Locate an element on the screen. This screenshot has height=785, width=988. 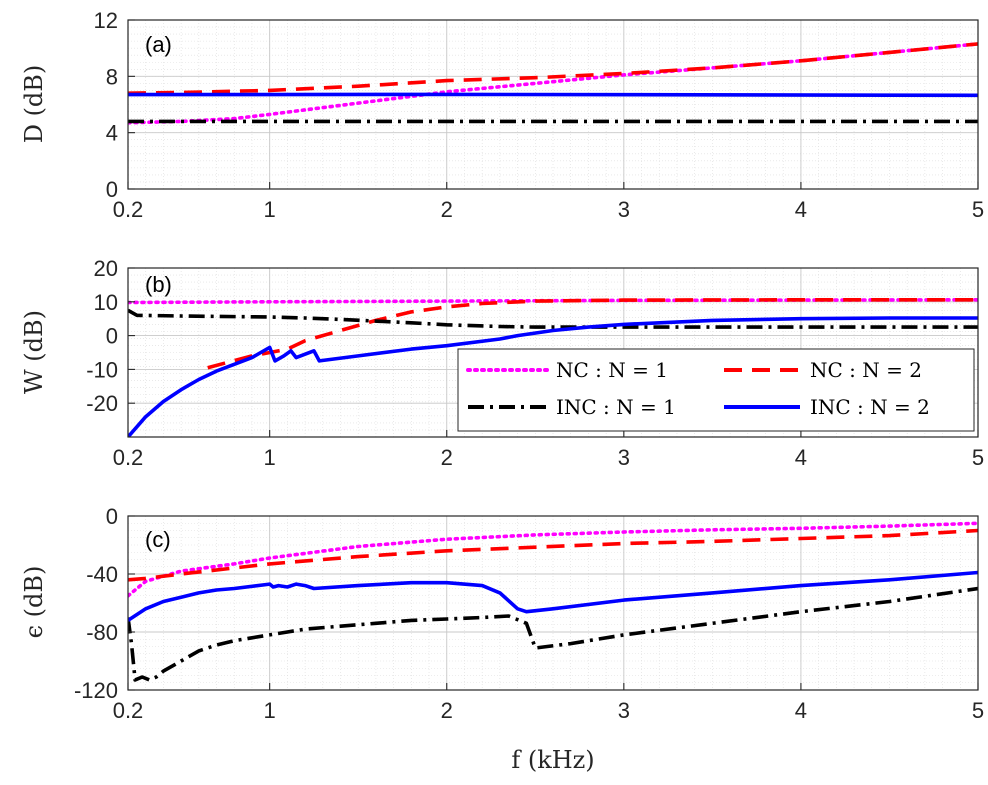
panel-b-x-tick-label: 0.2 is located at coordinates (128, 457).